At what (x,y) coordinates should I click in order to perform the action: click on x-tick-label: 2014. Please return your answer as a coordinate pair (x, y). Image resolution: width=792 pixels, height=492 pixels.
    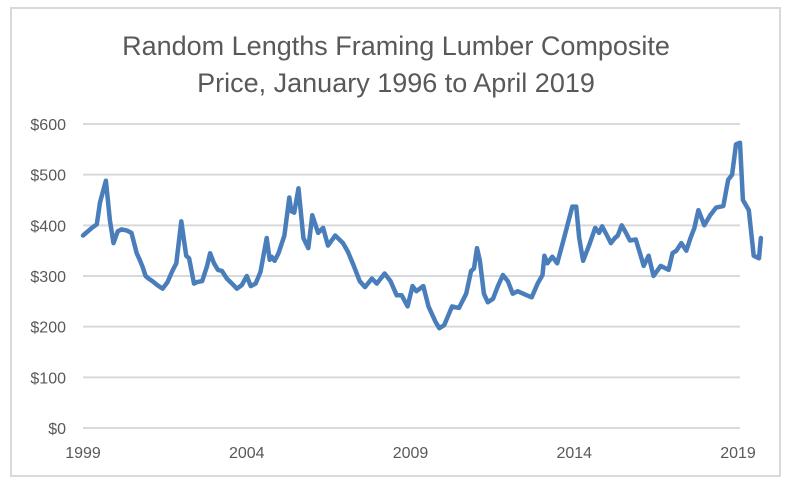
    Looking at the image, I should click on (574, 453).